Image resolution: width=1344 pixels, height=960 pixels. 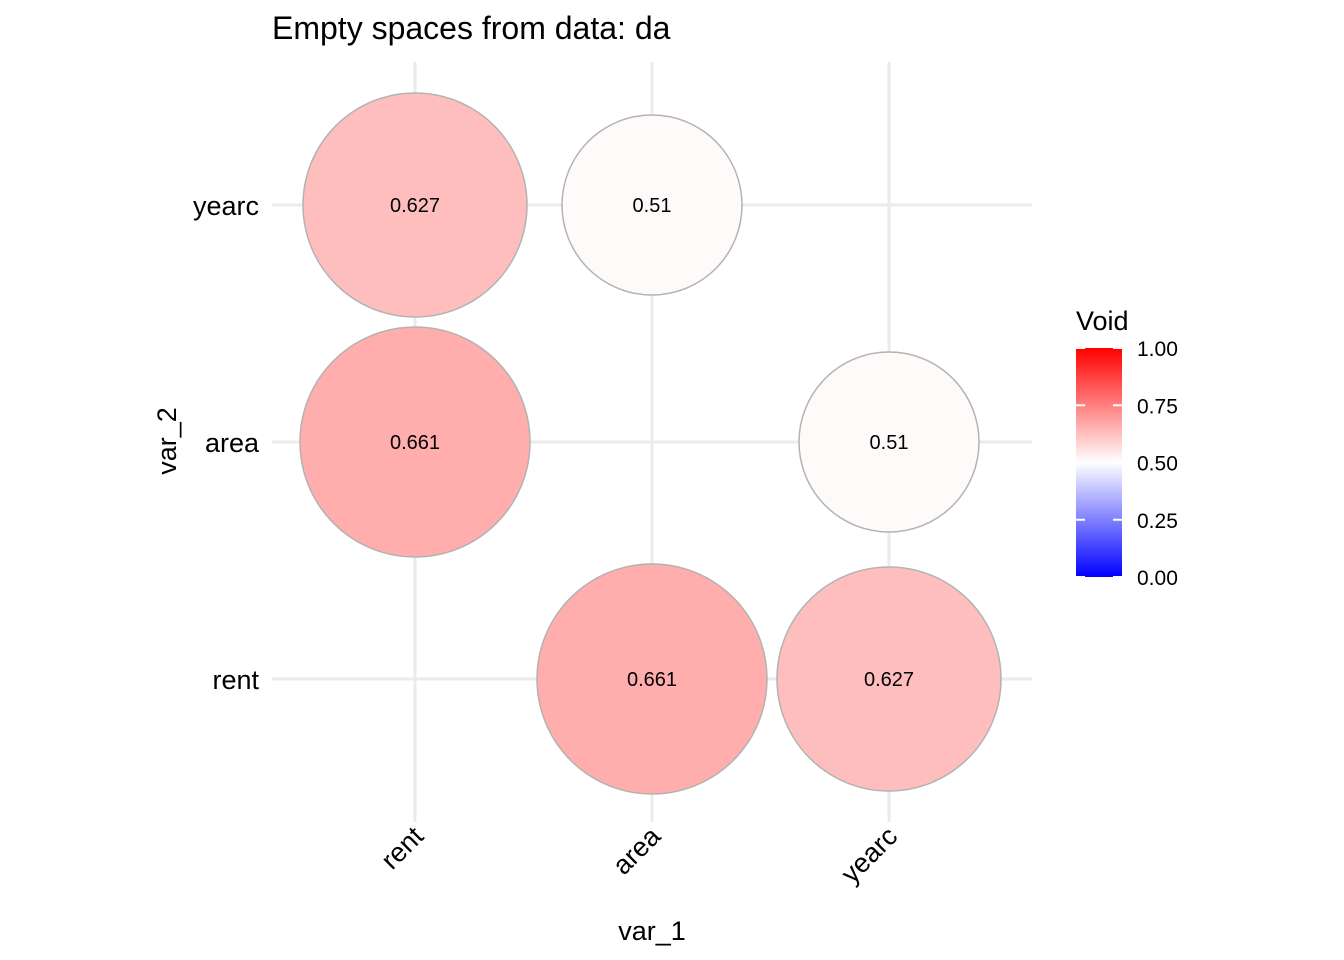 I want to click on x-tick-label-area: area, so click(x=637, y=850).